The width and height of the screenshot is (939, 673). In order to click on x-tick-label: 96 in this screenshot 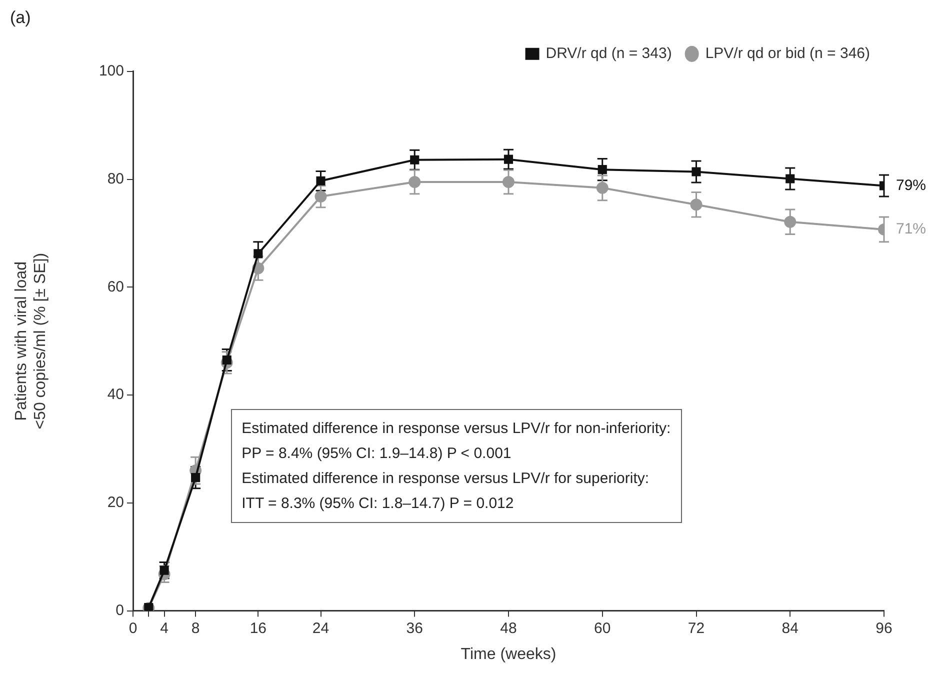, I will do `click(884, 628)`.